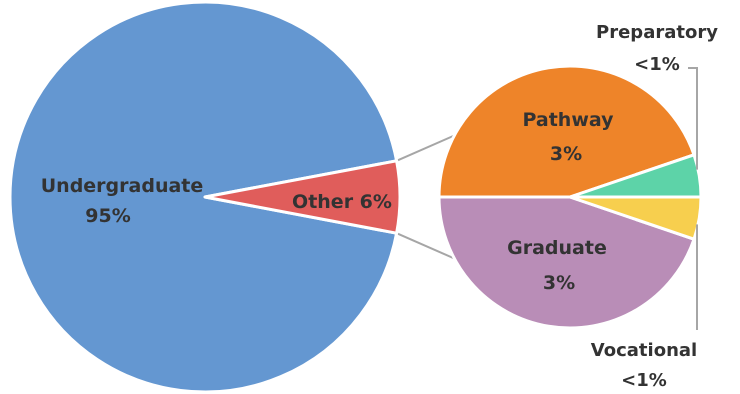 The image size is (740, 394). I want to click on slice-label-undergraduate-name: Undergraduate, so click(122, 186).